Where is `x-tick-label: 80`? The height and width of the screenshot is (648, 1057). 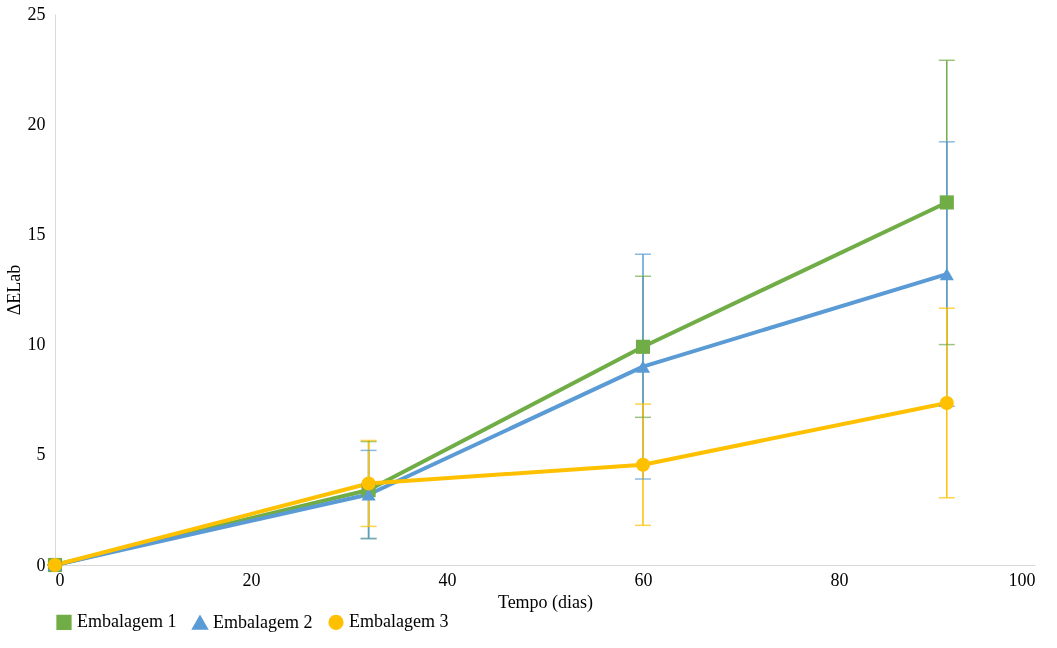 x-tick-label: 80 is located at coordinates (839, 579).